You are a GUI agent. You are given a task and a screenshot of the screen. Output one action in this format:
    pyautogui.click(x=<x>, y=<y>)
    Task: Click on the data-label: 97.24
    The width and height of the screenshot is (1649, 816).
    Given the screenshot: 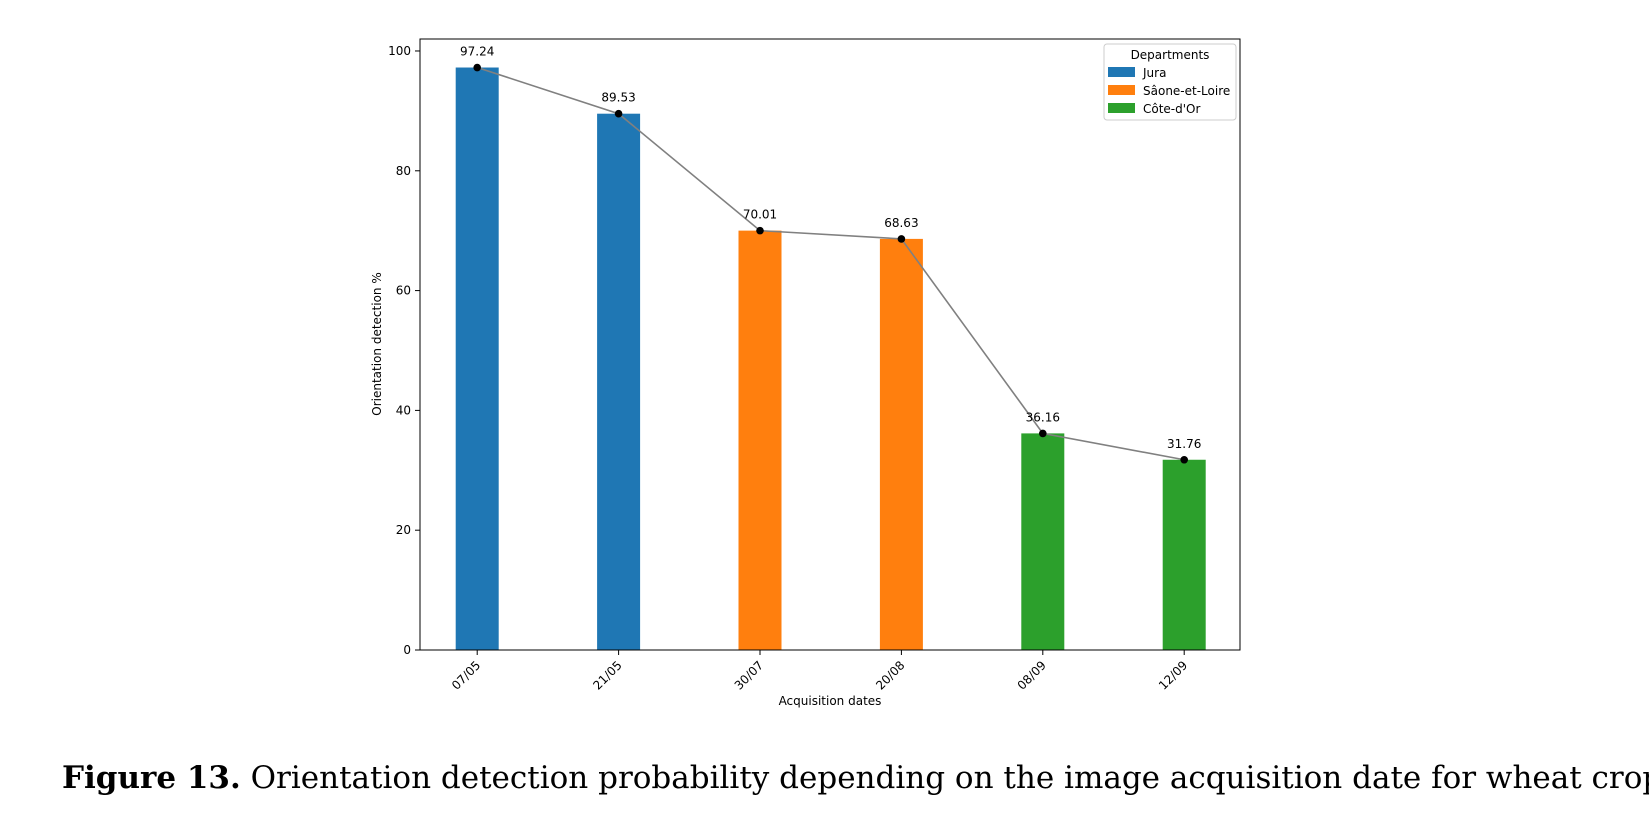 What is the action you would take?
    pyautogui.click(x=477, y=52)
    